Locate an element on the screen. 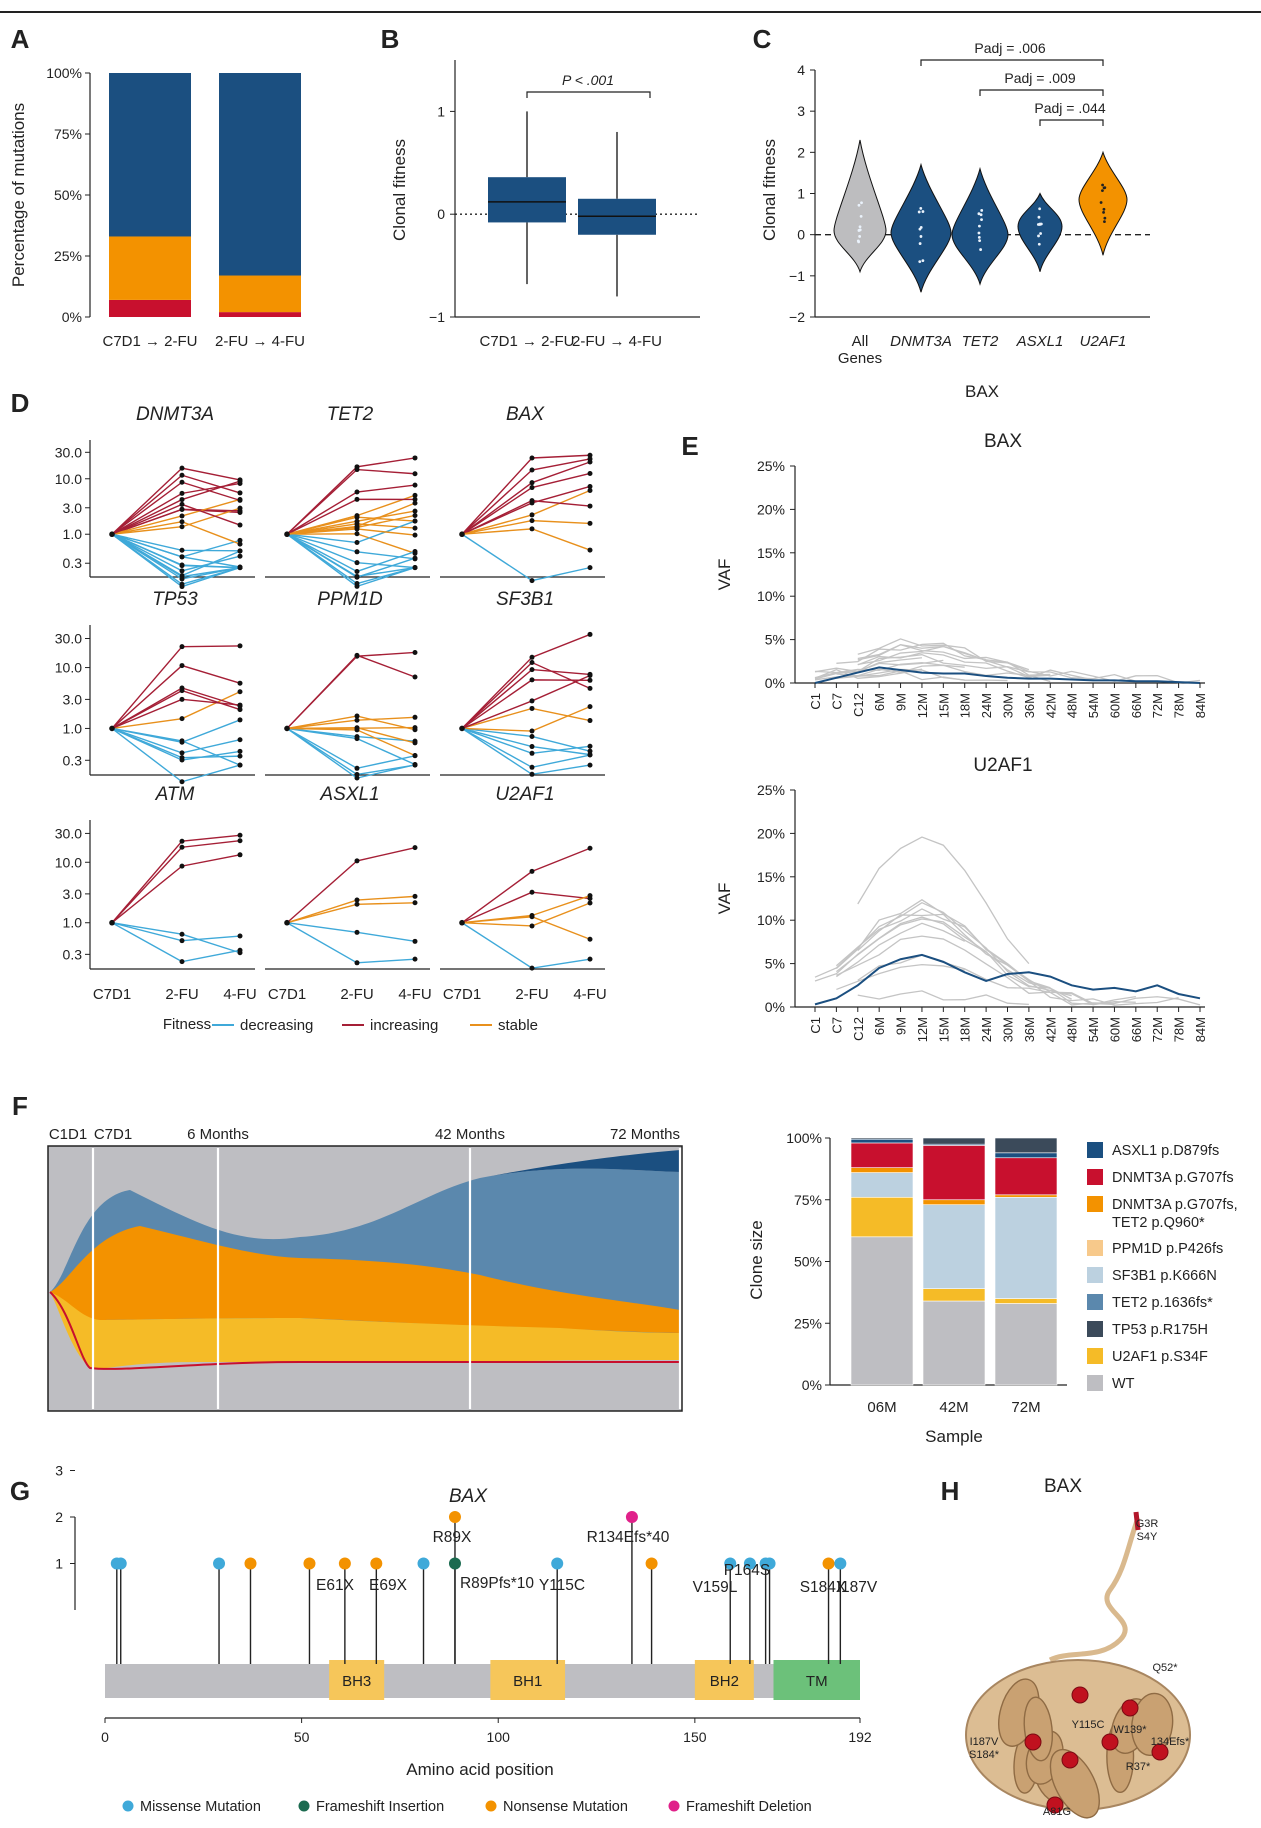  subplot-title: U2AF1 is located at coordinates (1002, 765).